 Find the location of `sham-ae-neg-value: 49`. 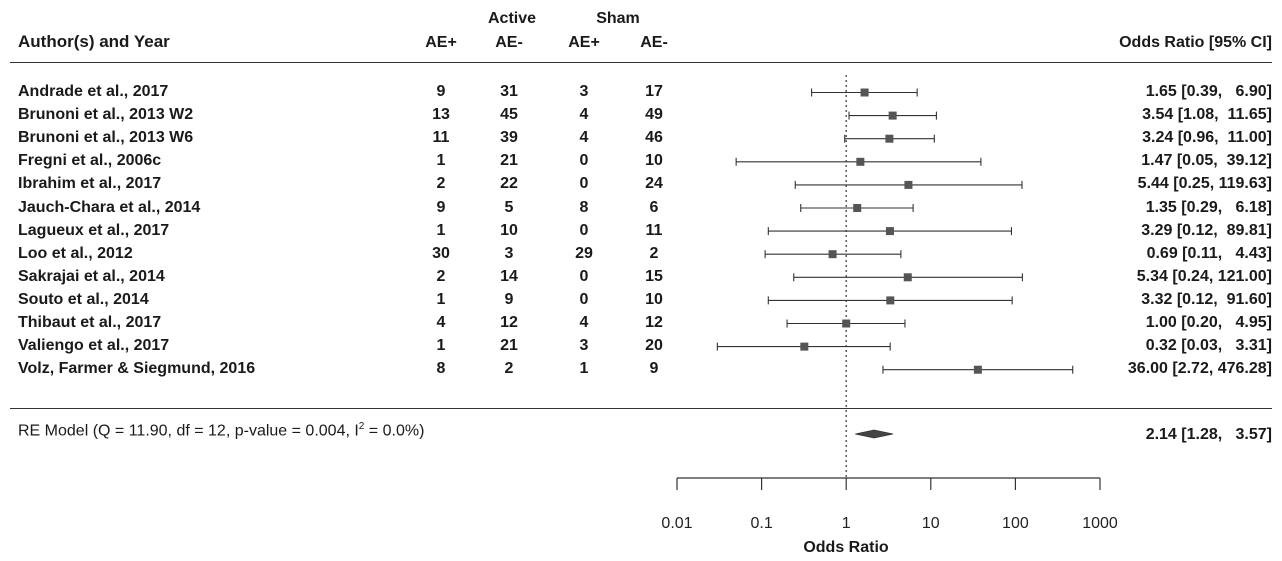

sham-ae-neg-value: 49 is located at coordinates (654, 115).